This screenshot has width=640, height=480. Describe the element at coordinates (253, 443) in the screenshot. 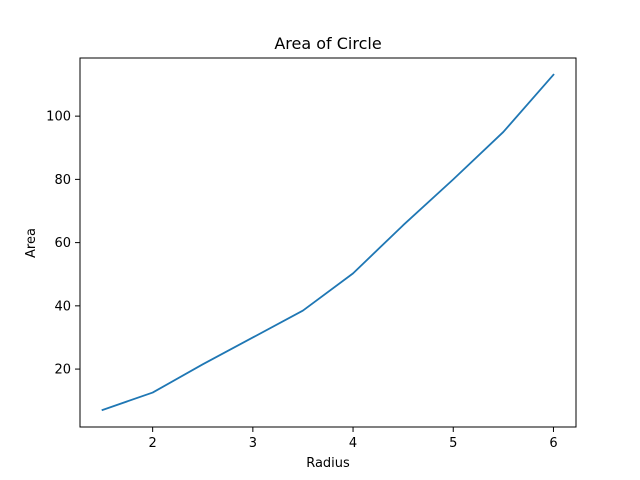

I see `x-tick-label: 3` at that location.